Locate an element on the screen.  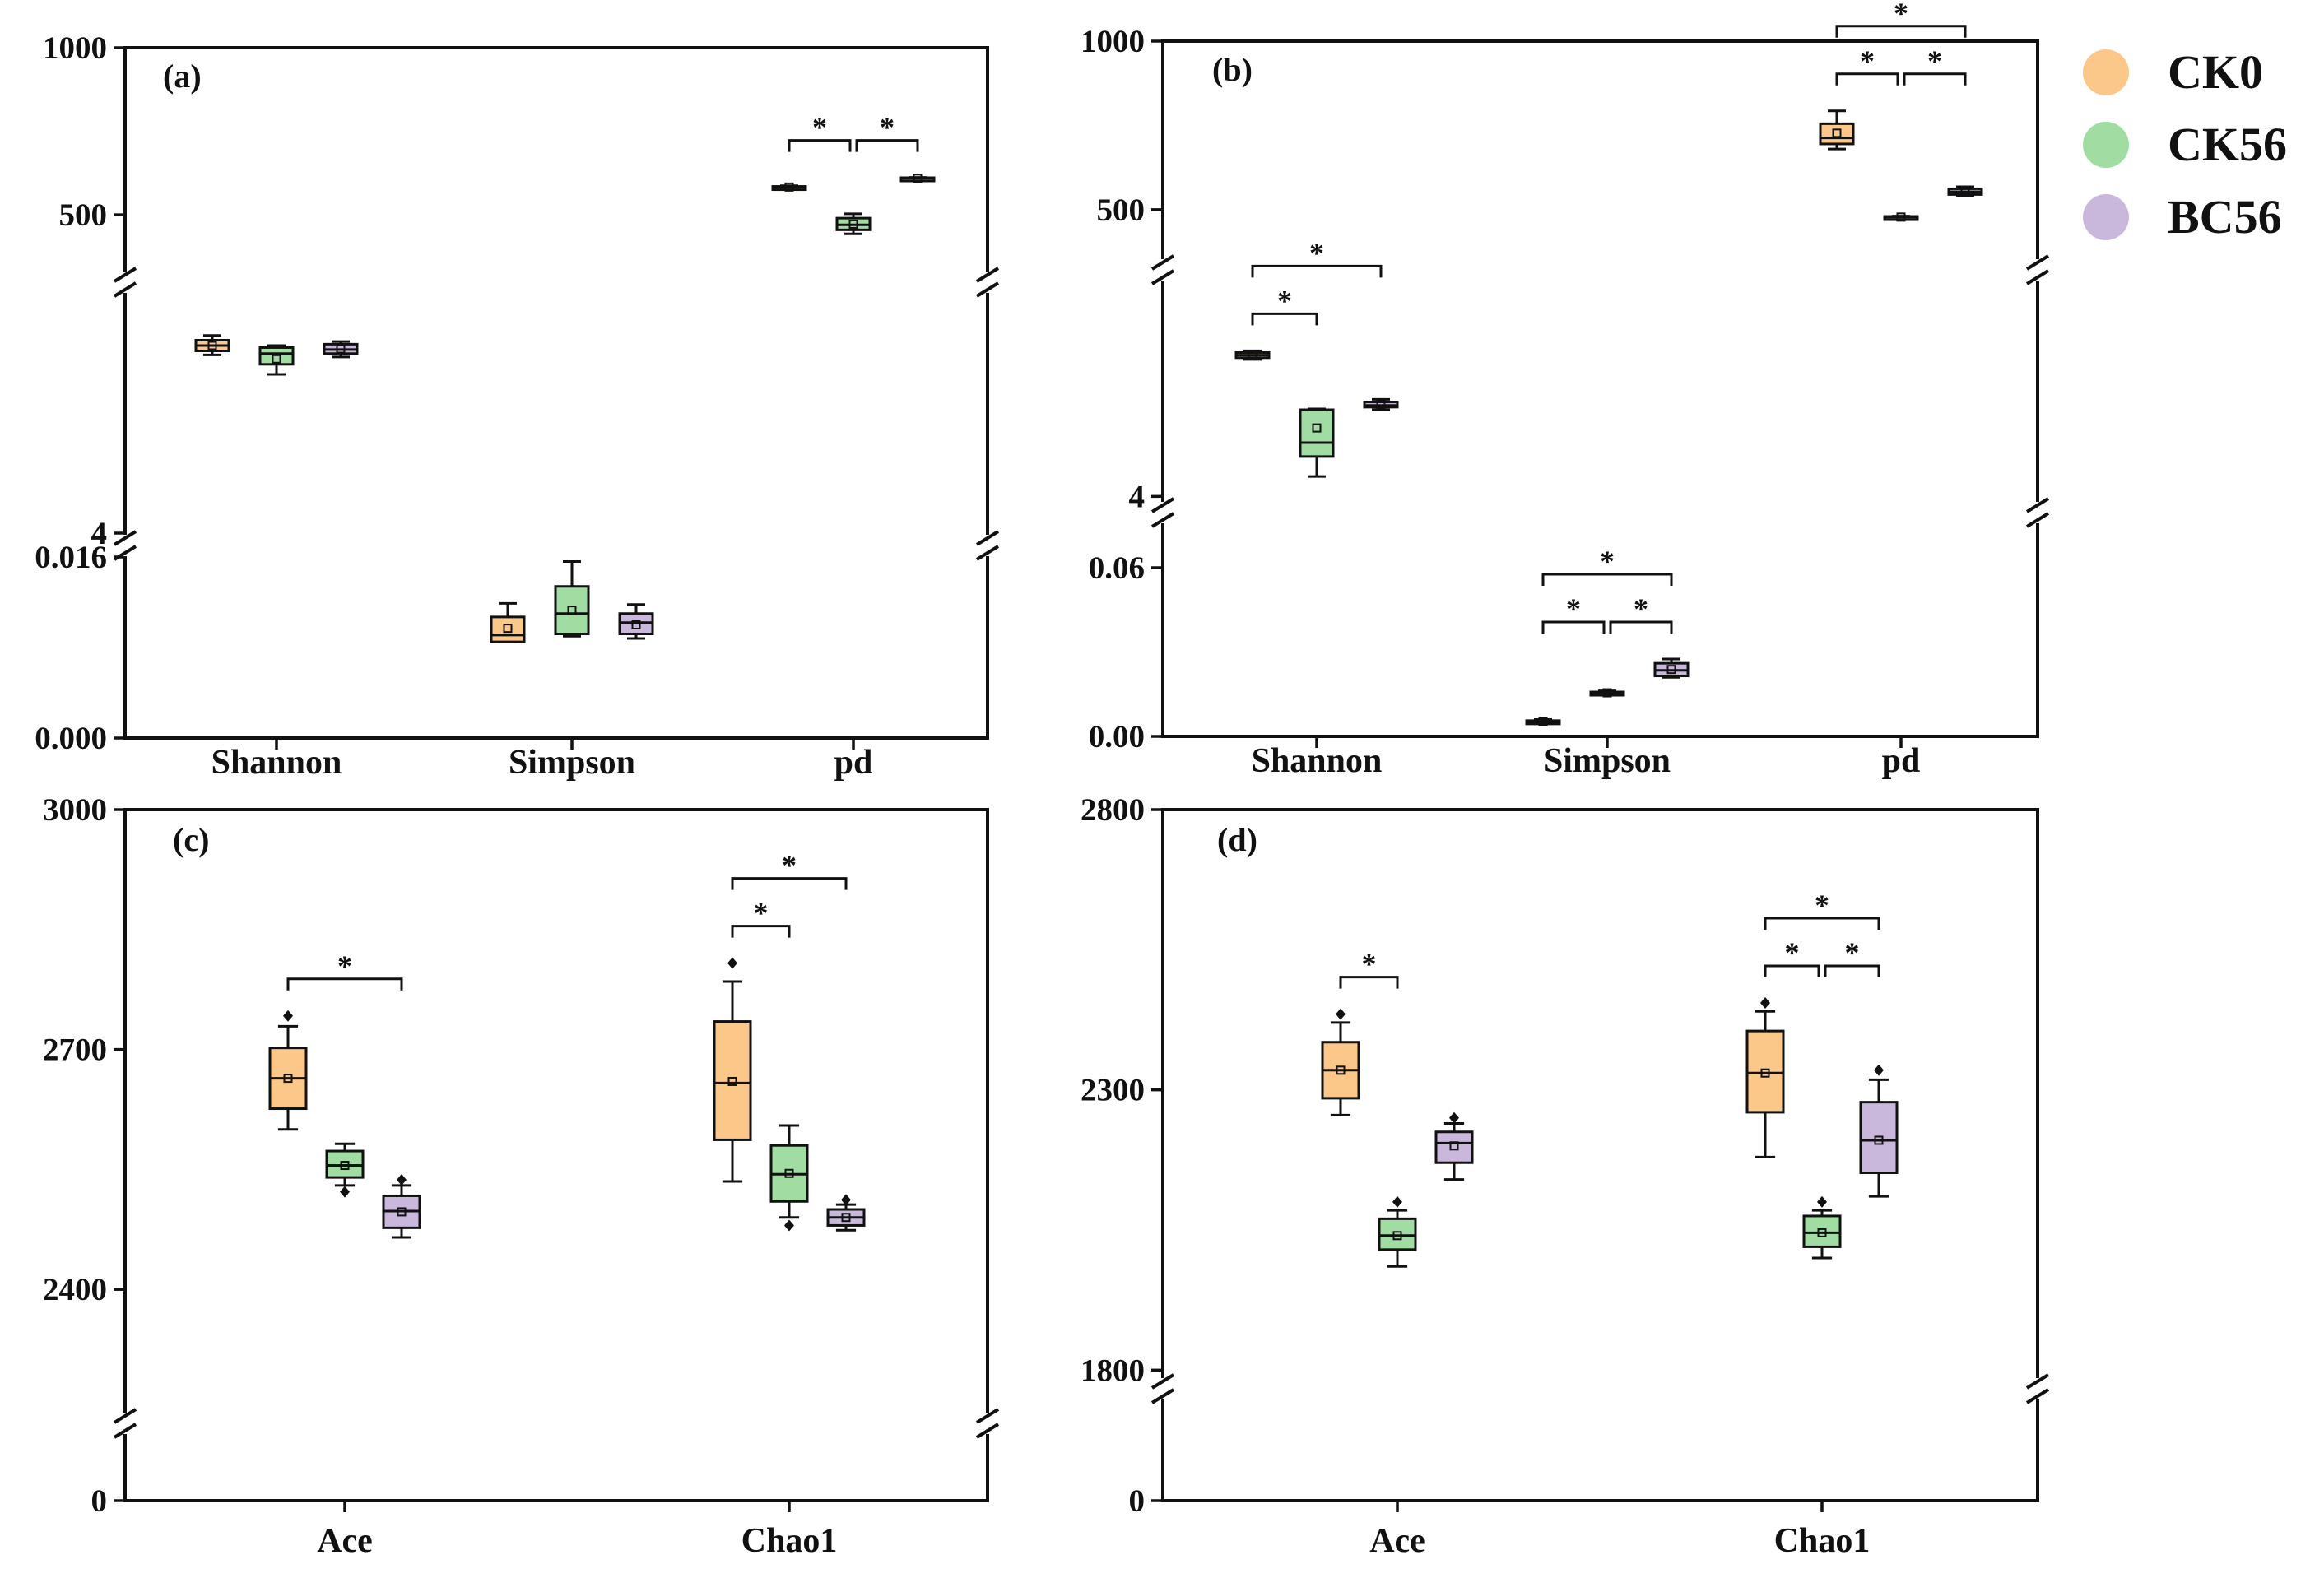
box-ck0-simpson is located at coordinates (508, 622).